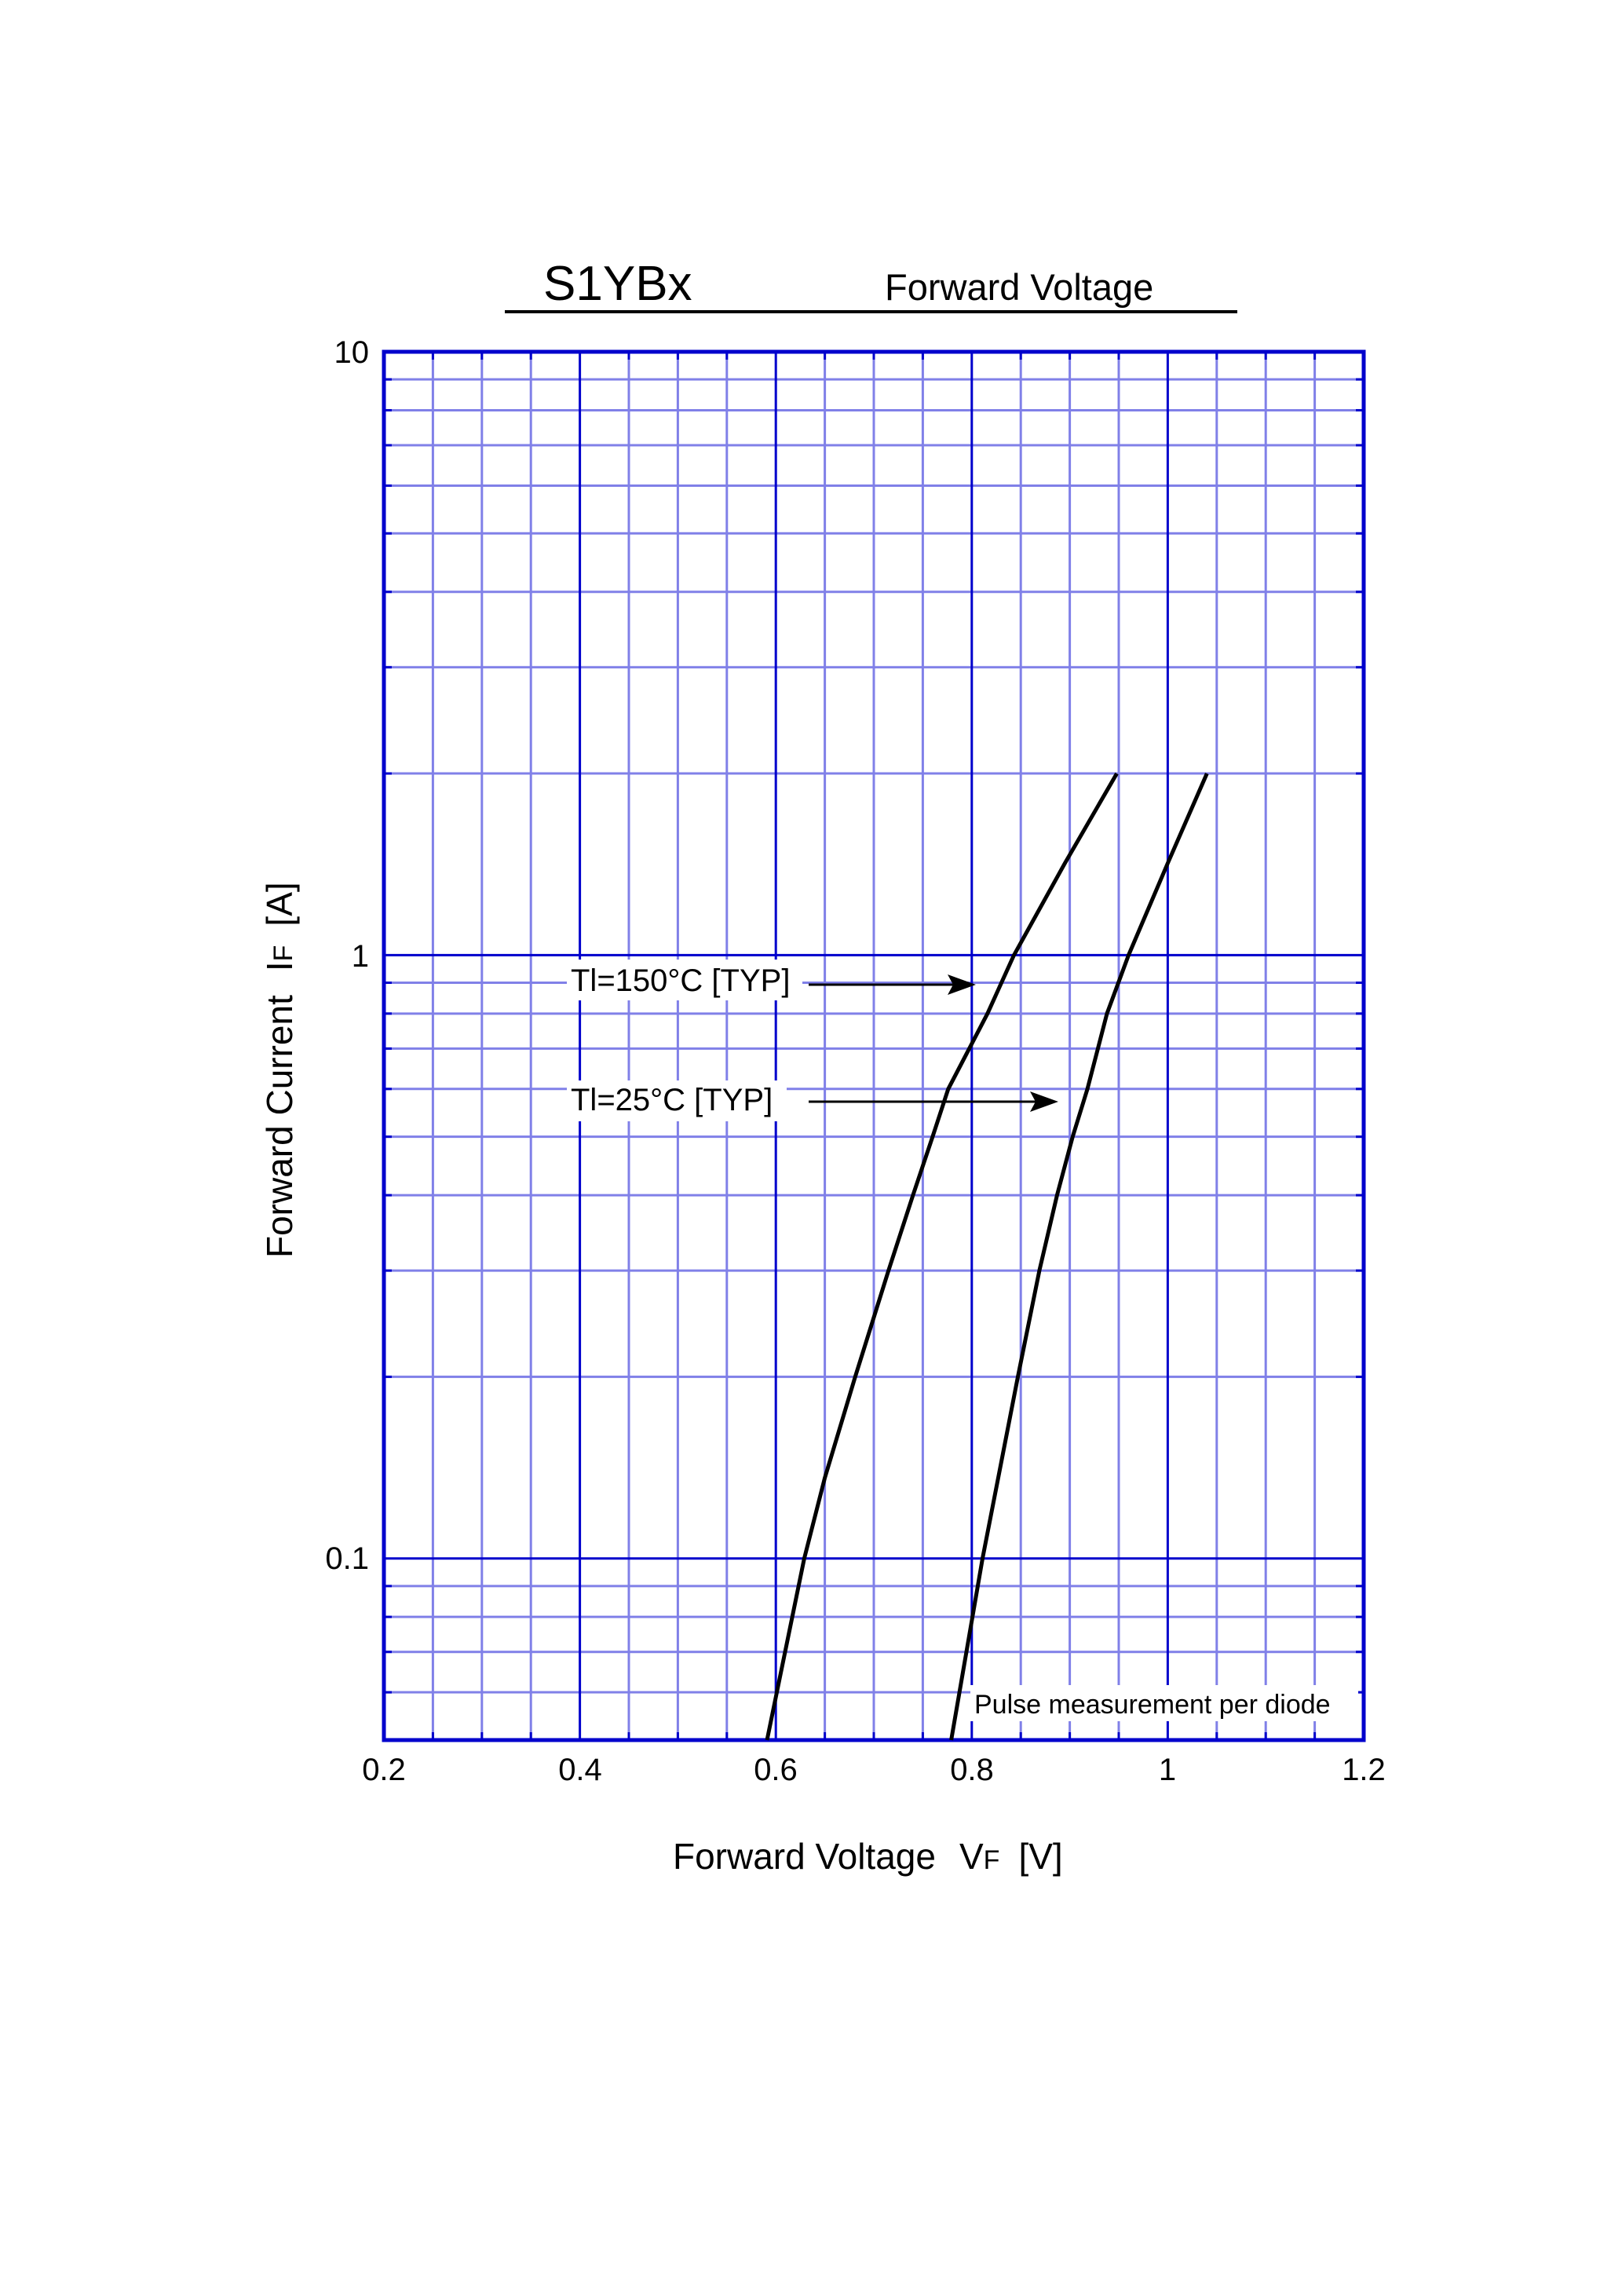 The height and width of the screenshot is (2296, 1622). What do you see at coordinates (1044, 1101) in the screenshot?
I see `arrow-25-head-icon` at bounding box center [1044, 1101].